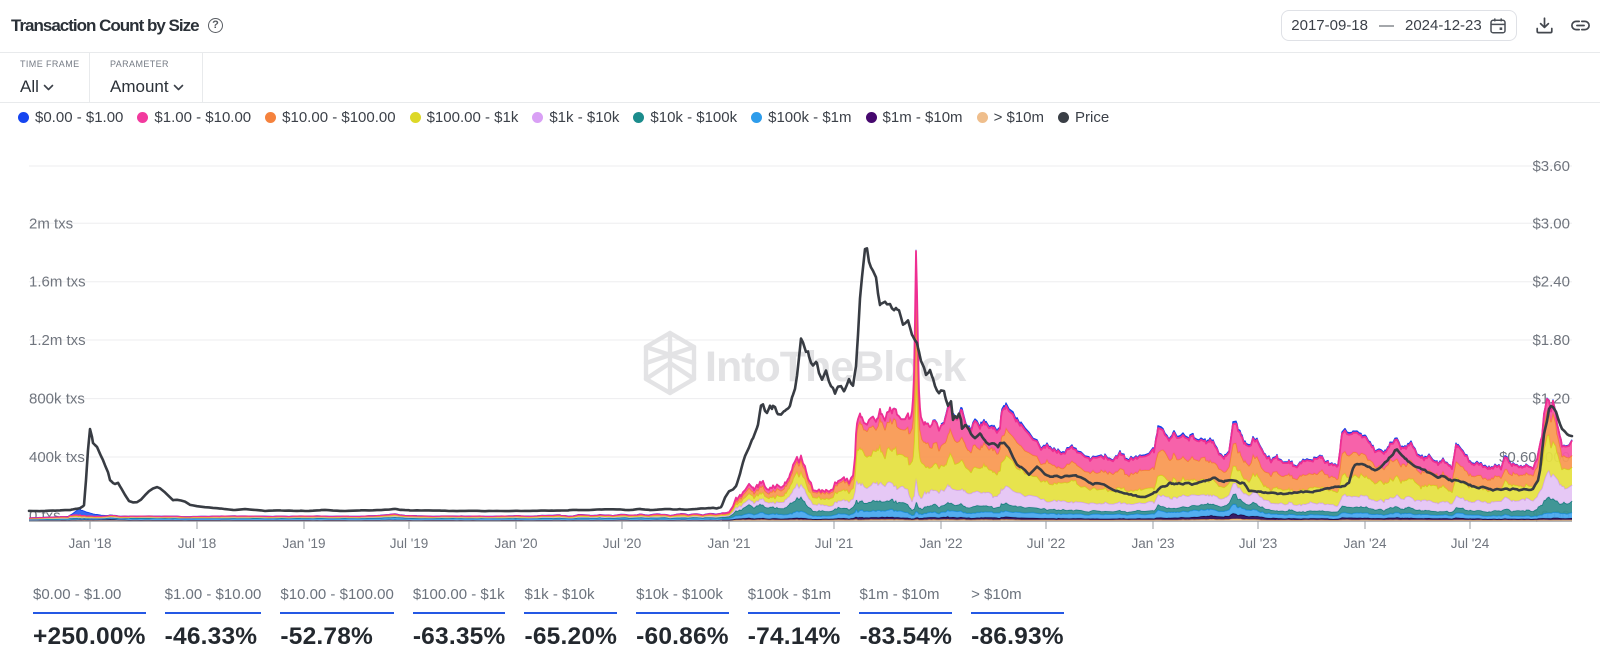 Image resolution: width=1600 pixels, height=663 pixels. What do you see at coordinates (1551, 340) in the screenshot?
I see `svg-text: $1.80` at bounding box center [1551, 340].